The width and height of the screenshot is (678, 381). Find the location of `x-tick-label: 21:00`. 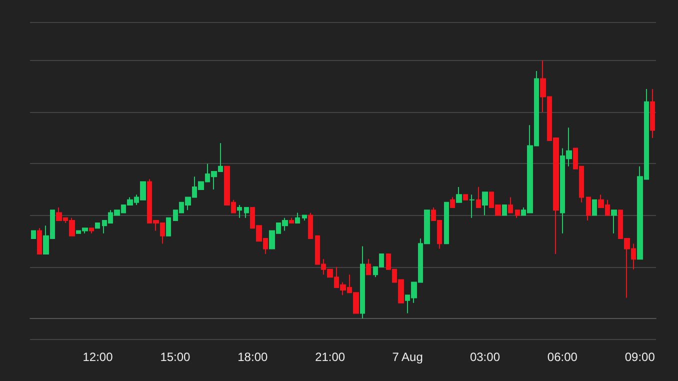

x-tick-label: 21:00 is located at coordinates (330, 357).